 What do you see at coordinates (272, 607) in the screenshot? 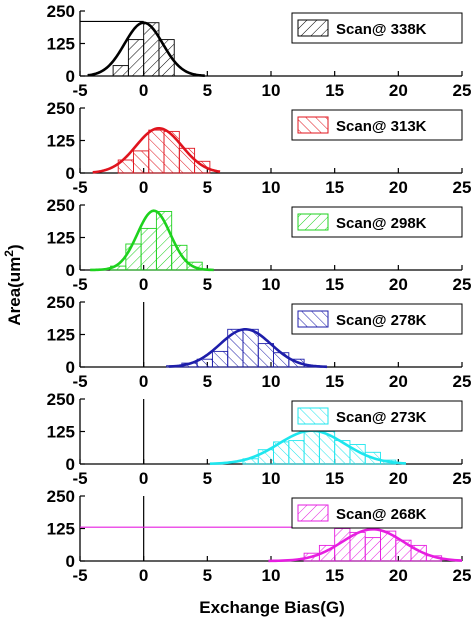
I see `x-axis-title: Exchange Bias(G)` at bounding box center [272, 607].